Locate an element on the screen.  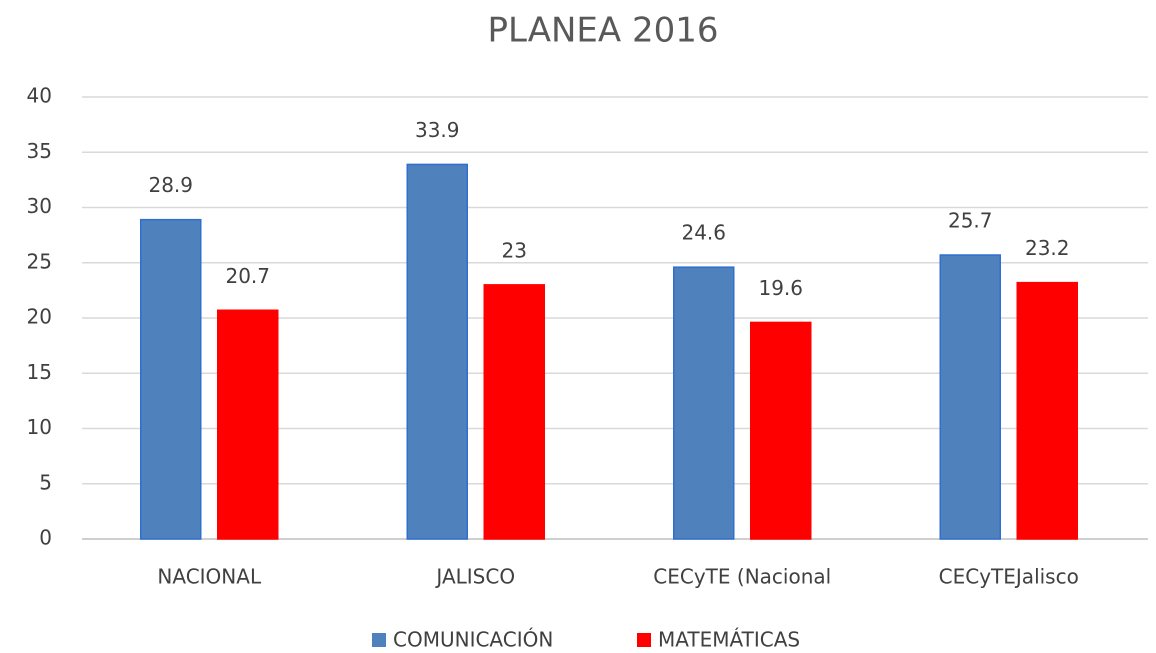
y-tick-label: 15 is located at coordinates (39, 372).